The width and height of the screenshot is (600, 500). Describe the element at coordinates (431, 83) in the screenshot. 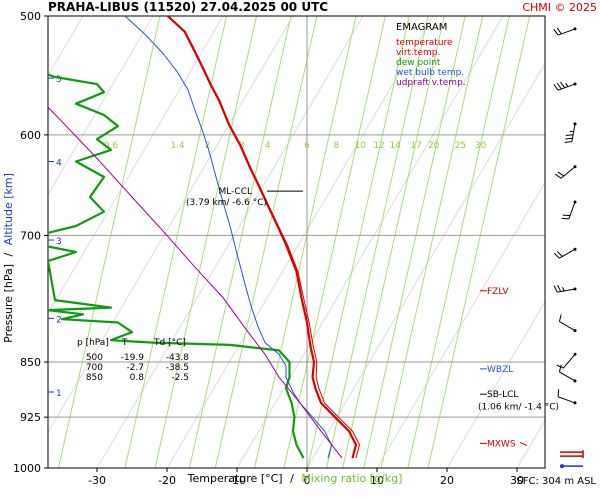

I see `legend-entry: udpraft v.temp.` at that location.